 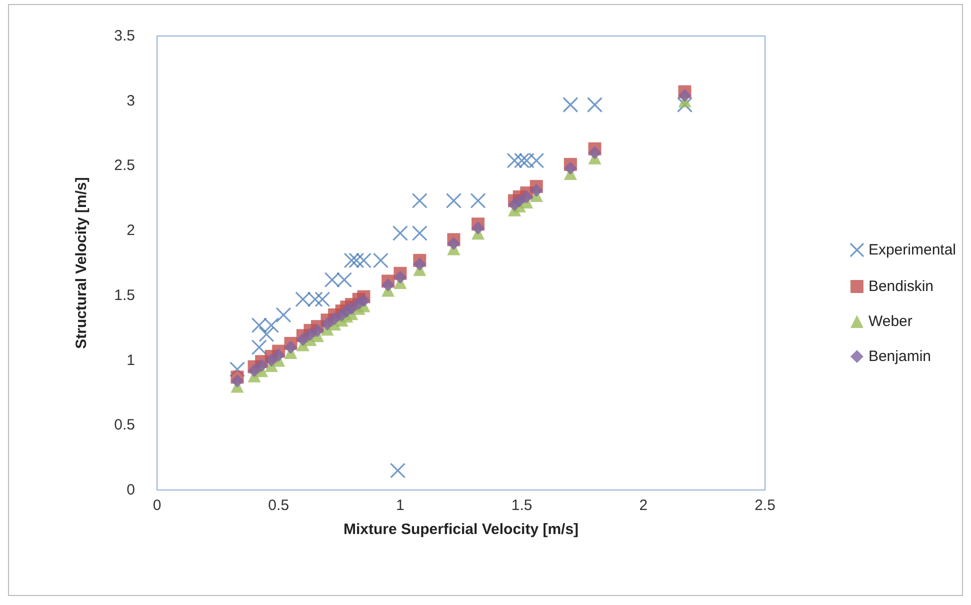 What do you see at coordinates (901, 286) in the screenshot?
I see `legend-label: Bendiskin` at bounding box center [901, 286].